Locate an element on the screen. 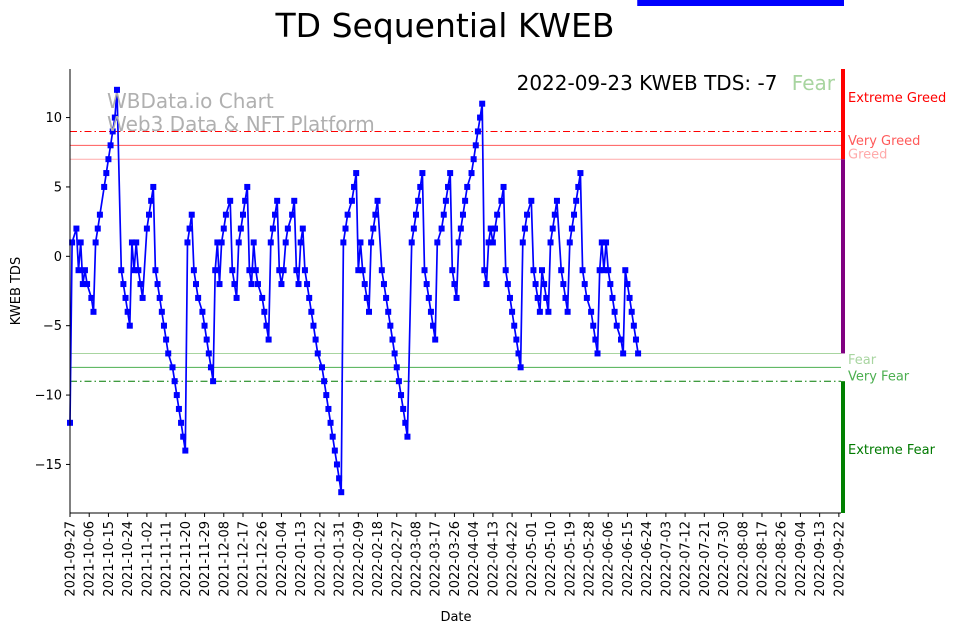 This screenshot has width=962, height=637. x-tick-label: 2021-11-11 is located at coordinates (167, 559).